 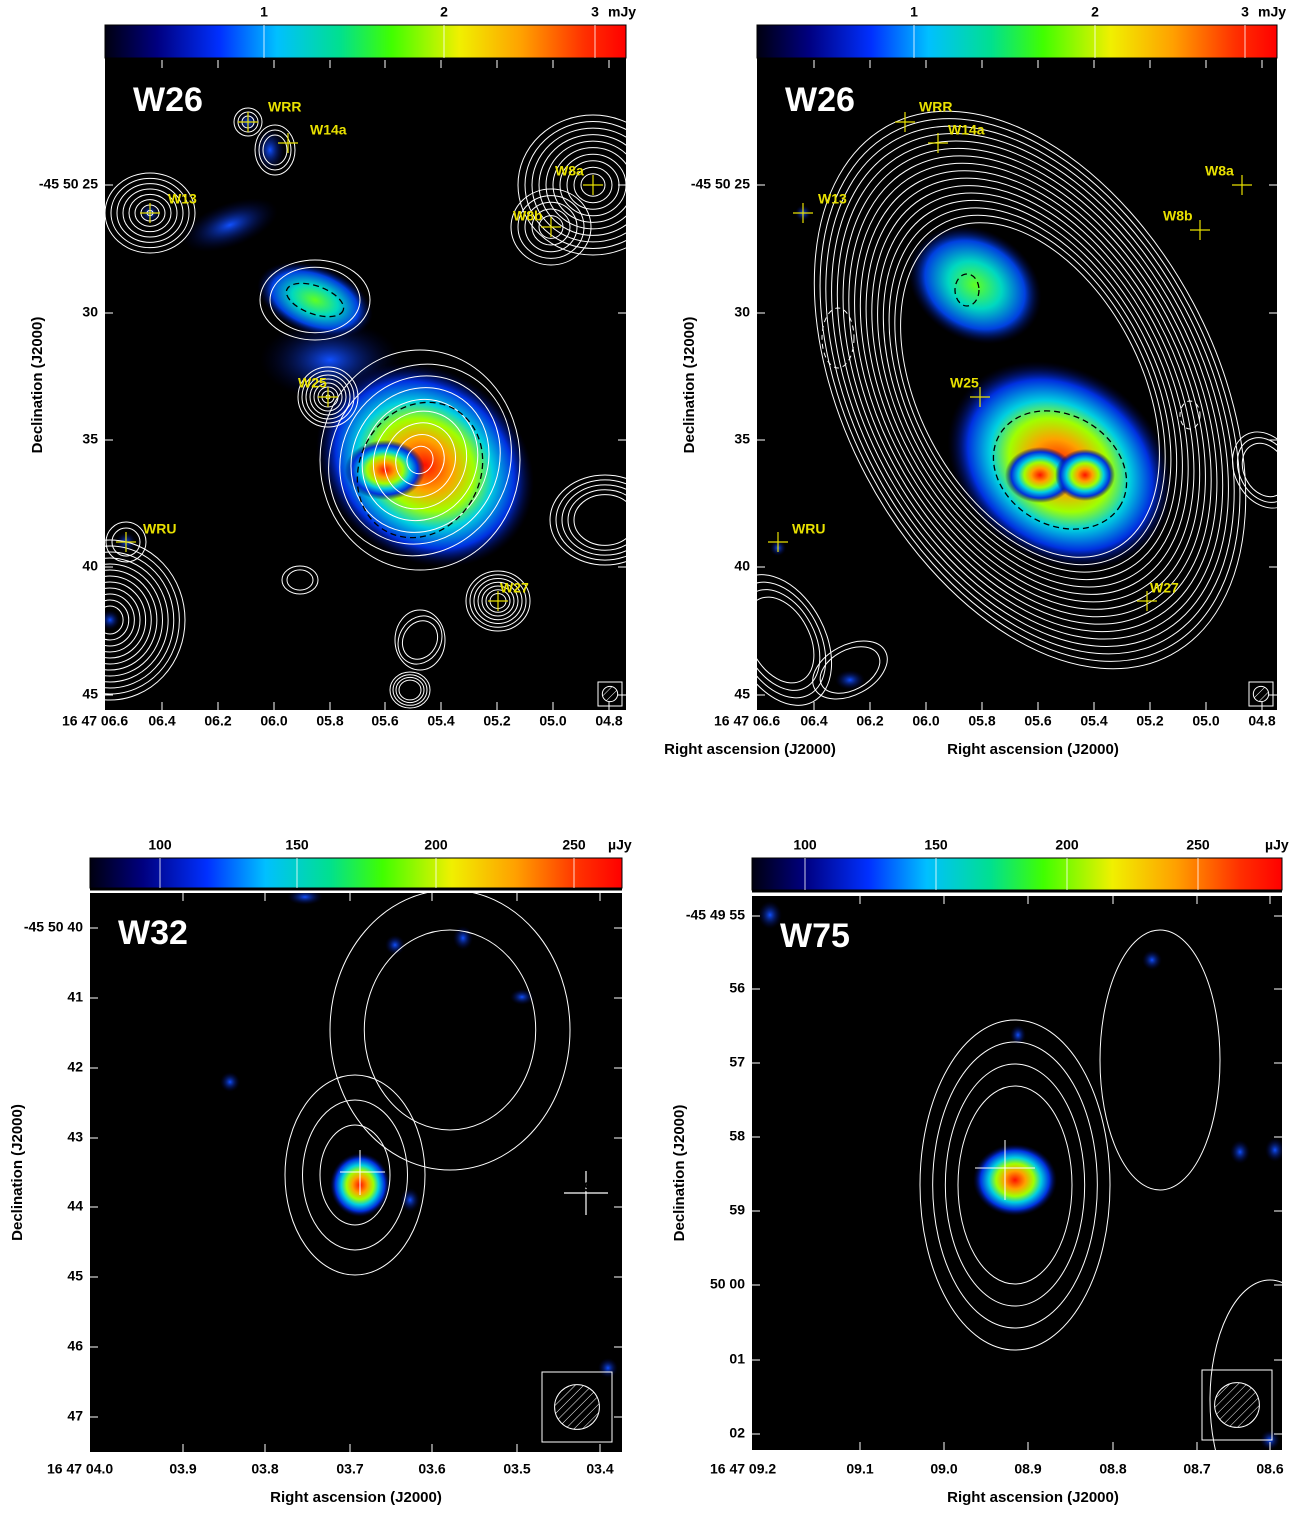 What do you see at coordinates (75, 1206) in the screenshot?
I see `y-tick-label: 44` at bounding box center [75, 1206].